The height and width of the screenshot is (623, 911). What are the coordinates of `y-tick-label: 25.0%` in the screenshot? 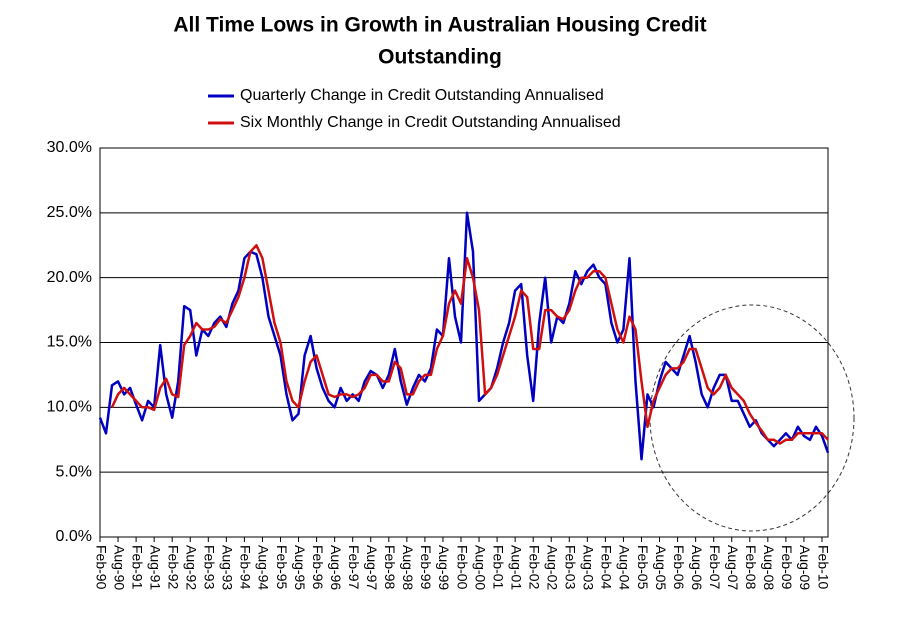 It's located at (69, 212).